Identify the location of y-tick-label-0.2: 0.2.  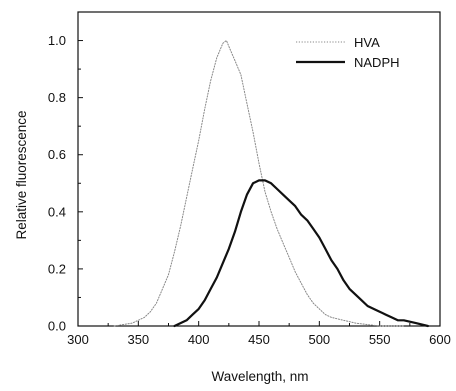
(57, 268).